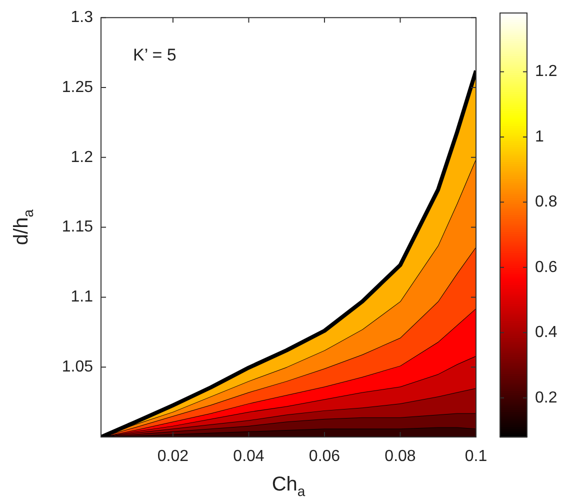 The width and height of the screenshot is (568, 500). Describe the element at coordinates (82, 297) in the screenshot. I see `y-tick-label: 1.1` at that location.